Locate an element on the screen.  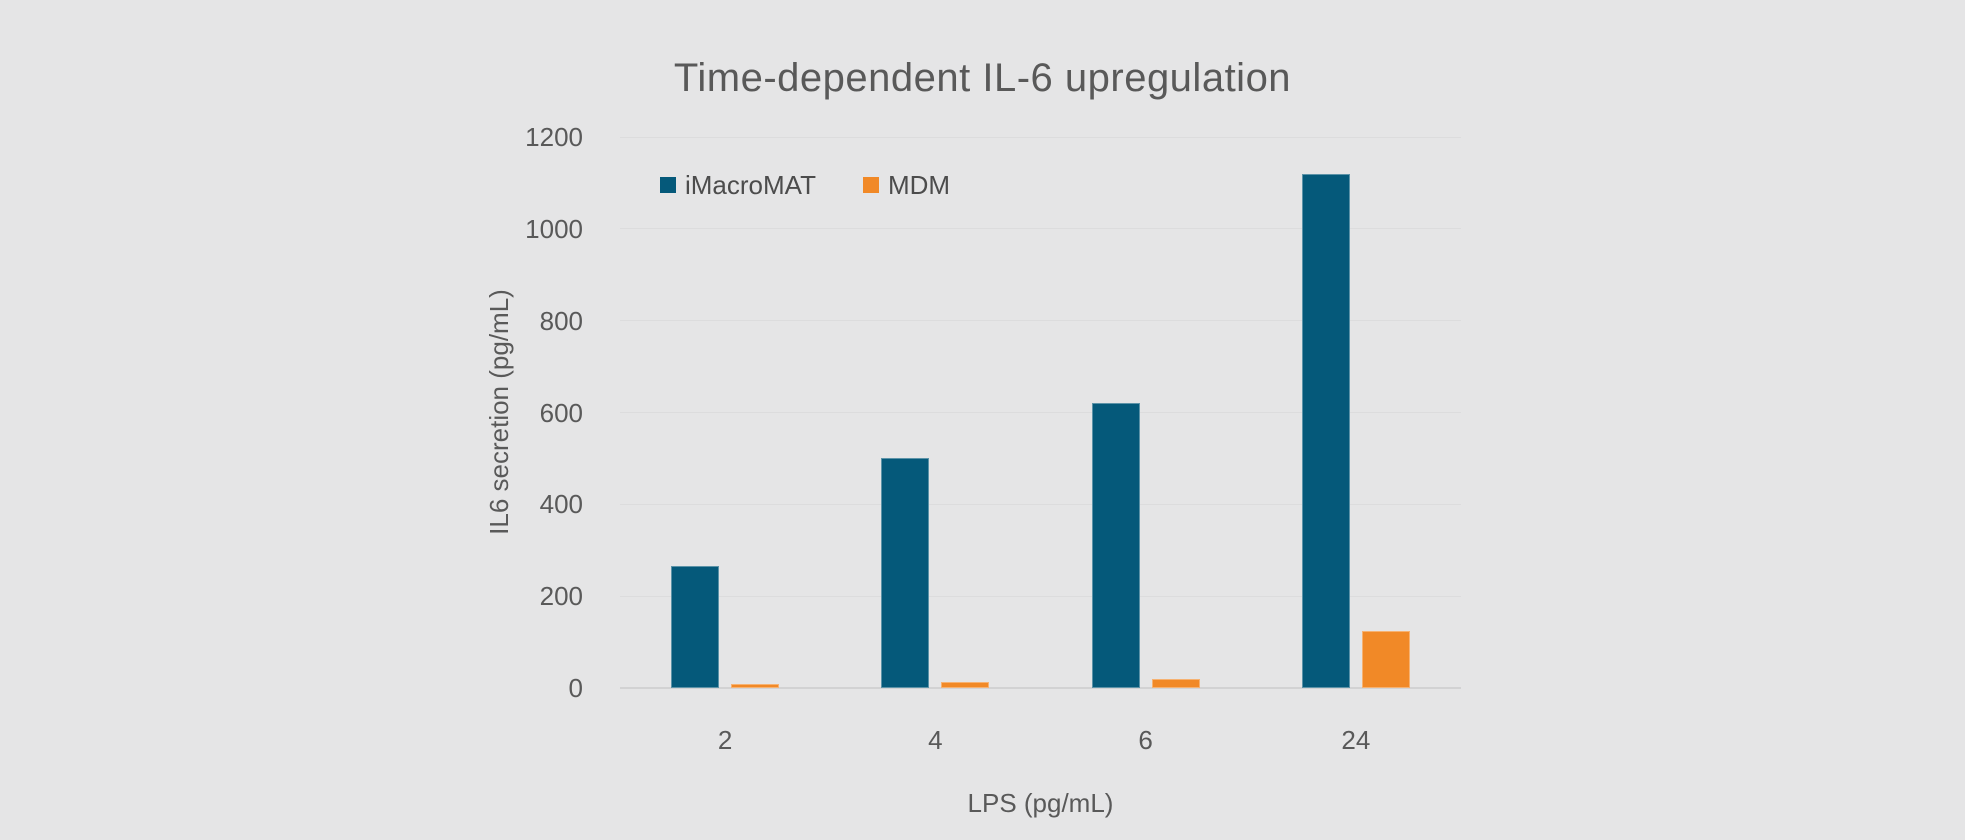
y-tick-label-1000: 1000 is located at coordinates (554, 228).